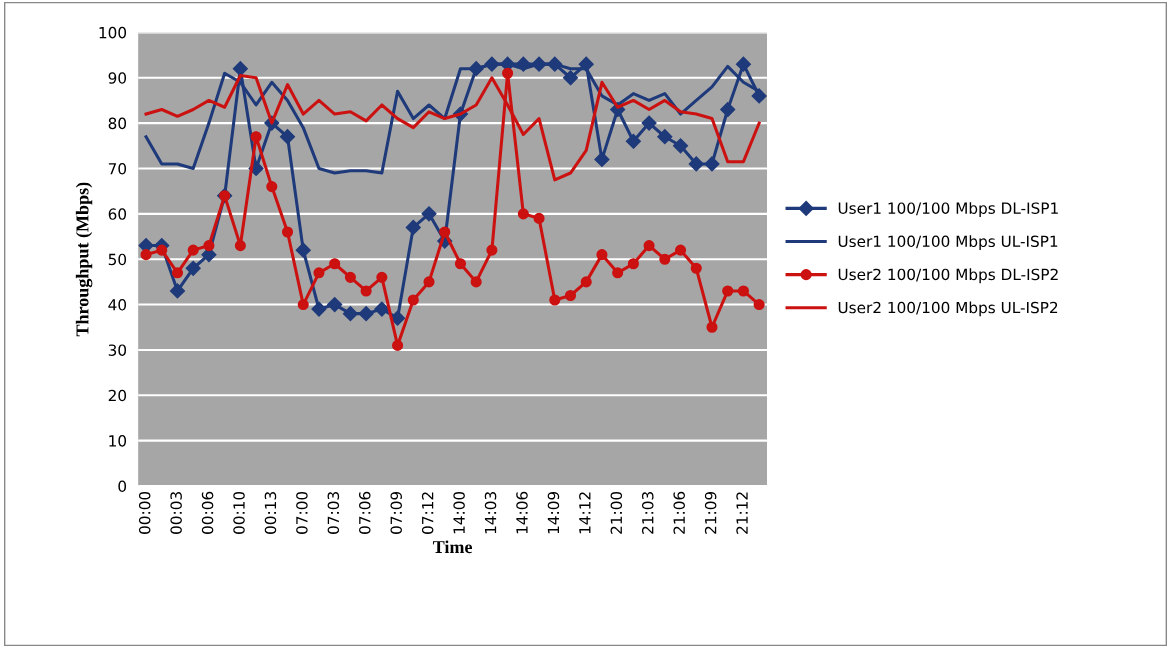  What do you see at coordinates (117, 214) in the screenshot?
I see `y-tick-label: 60` at bounding box center [117, 214].